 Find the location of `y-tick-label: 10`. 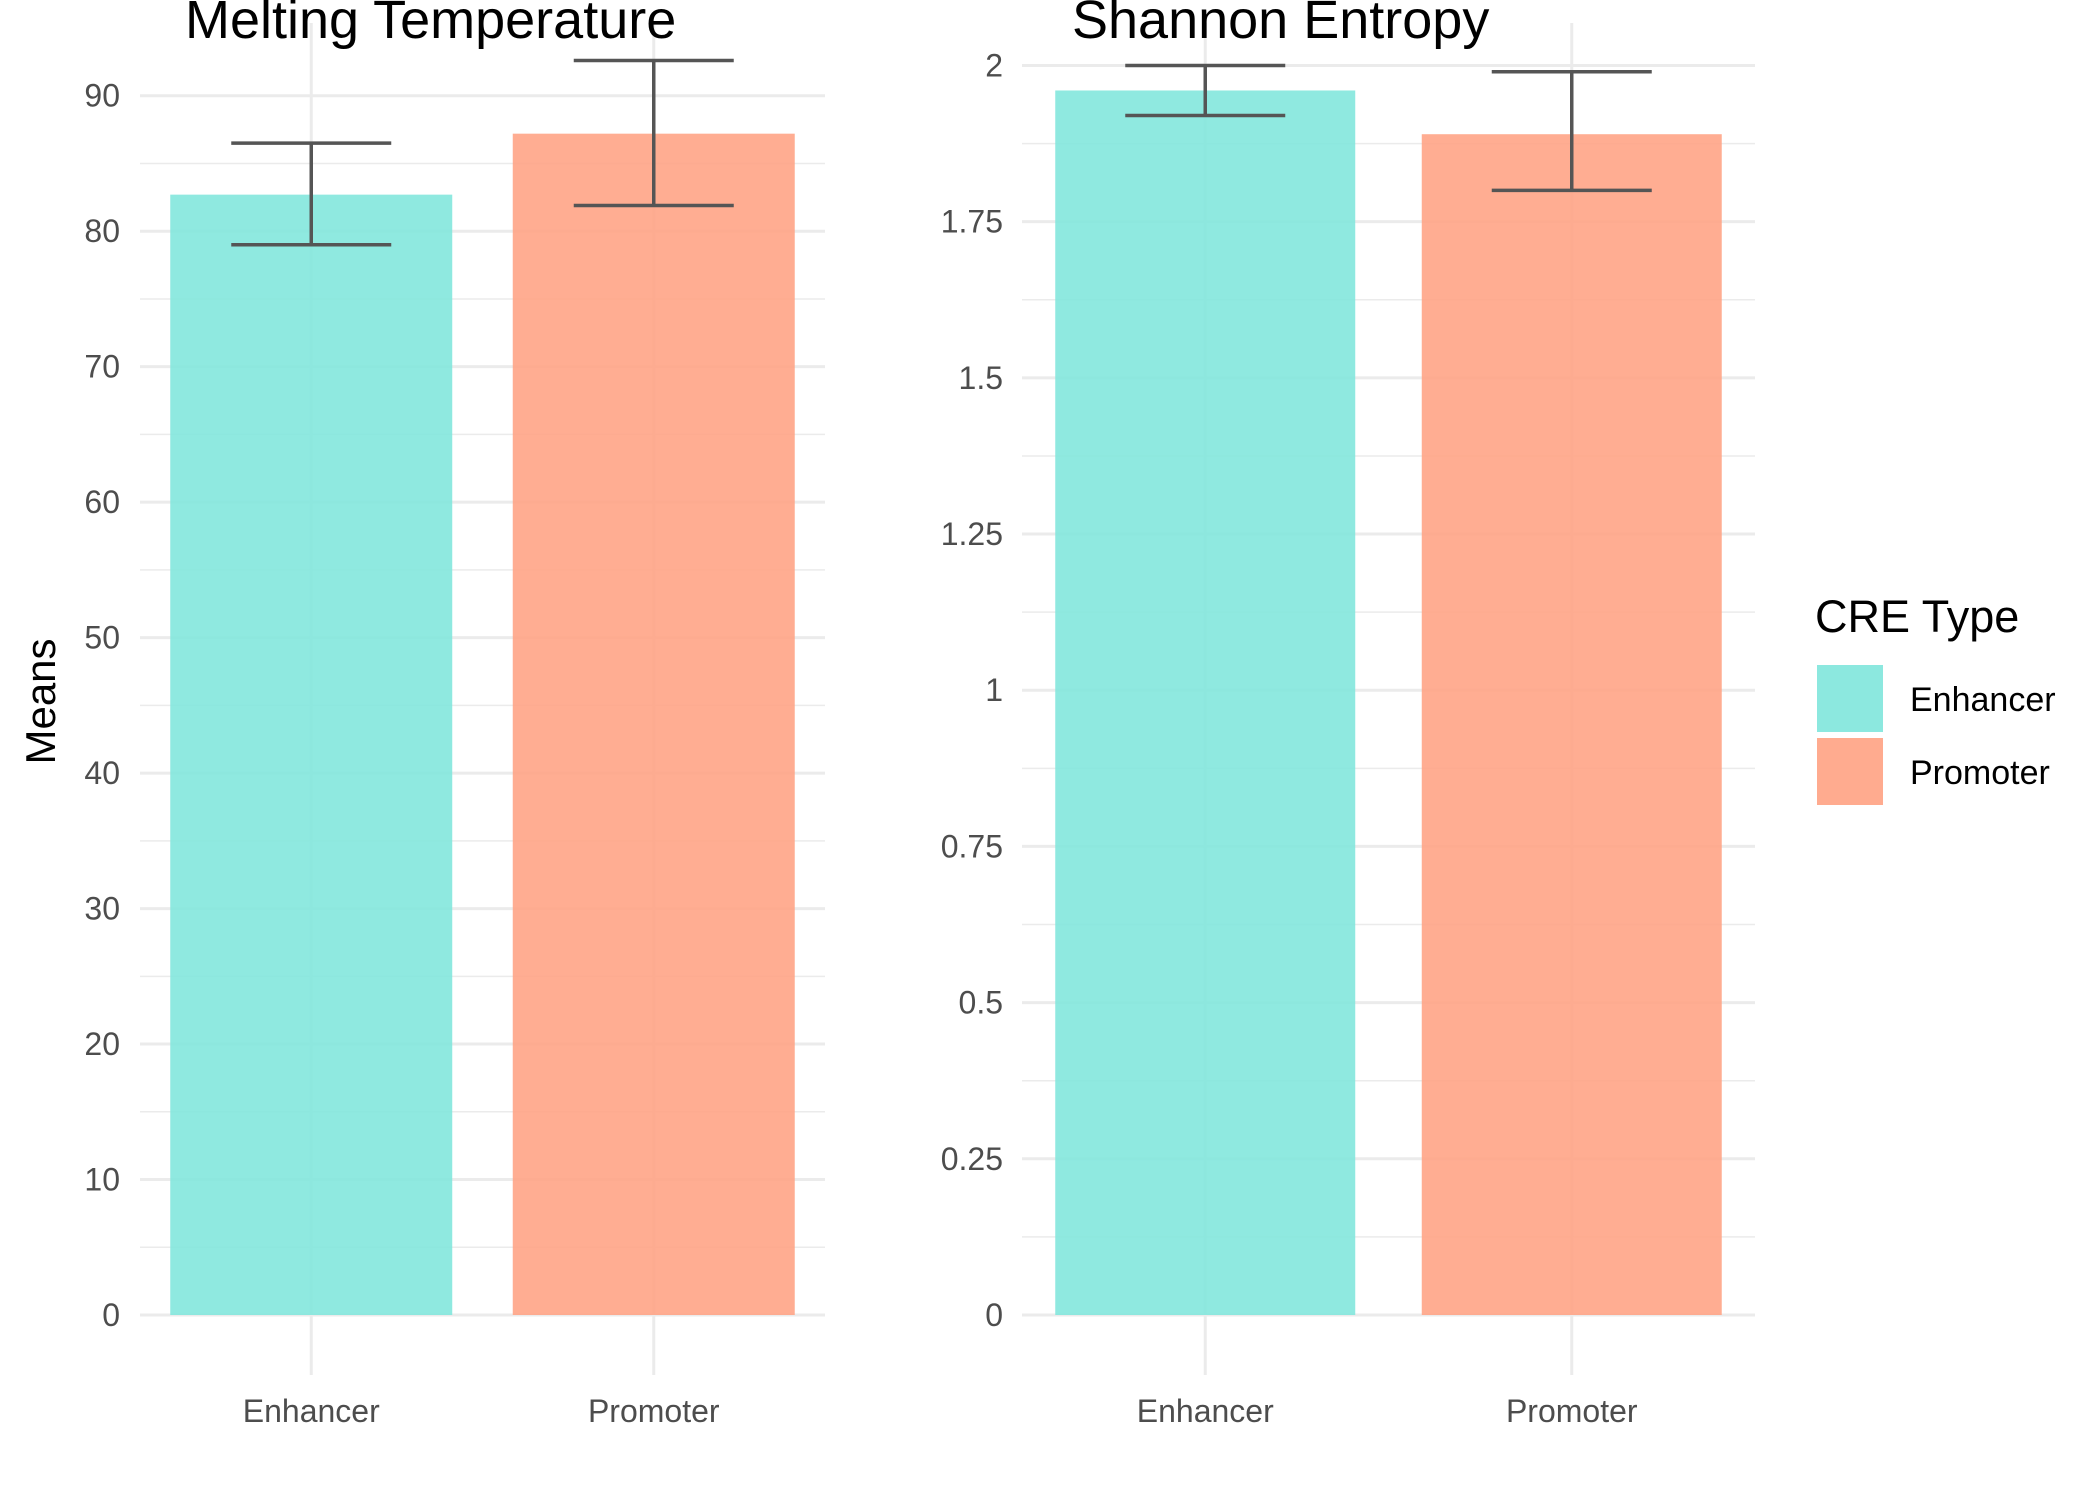

y-tick-label: 10 is located at coordinates (102, 1180).